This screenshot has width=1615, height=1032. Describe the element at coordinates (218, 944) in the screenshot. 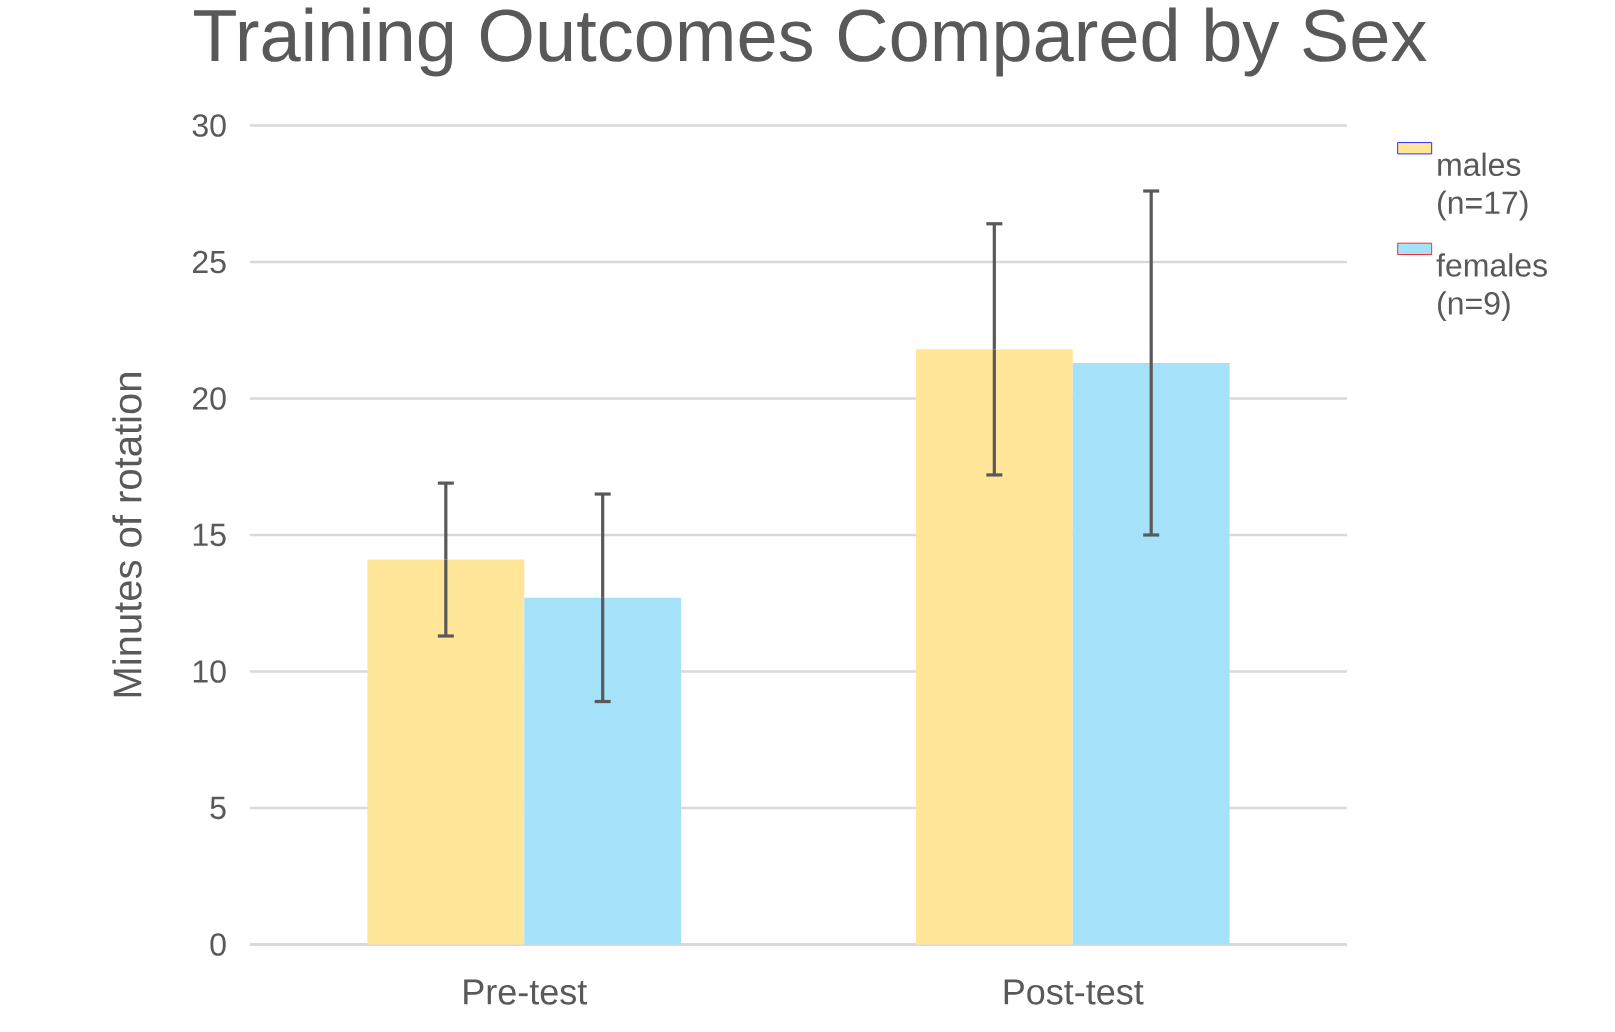

I see `y-tick-label: 0` at that location.